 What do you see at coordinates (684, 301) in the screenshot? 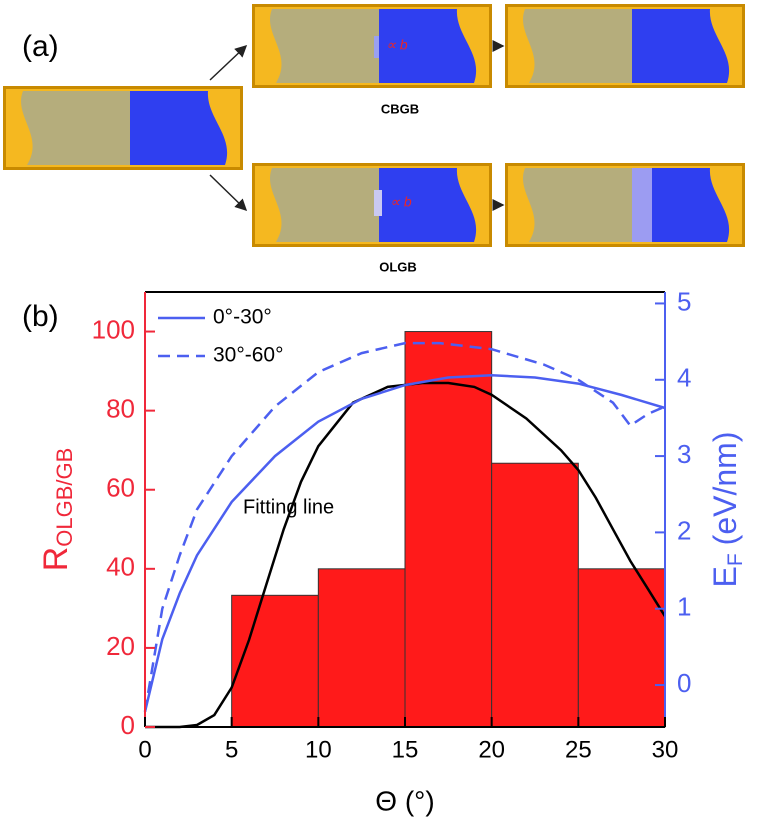
I see `y2-tick-label: 5` at bounding box center [684, 301].